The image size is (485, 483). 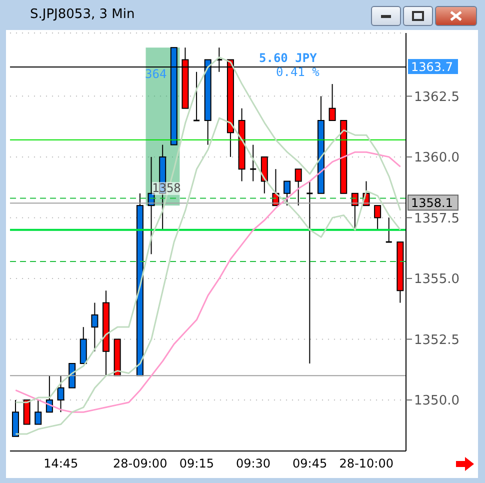 What do you see at coordinates (366, 463) in the screenshot?
I see `x-tick-label: 28-10:00` at bounding box center [366, 463].